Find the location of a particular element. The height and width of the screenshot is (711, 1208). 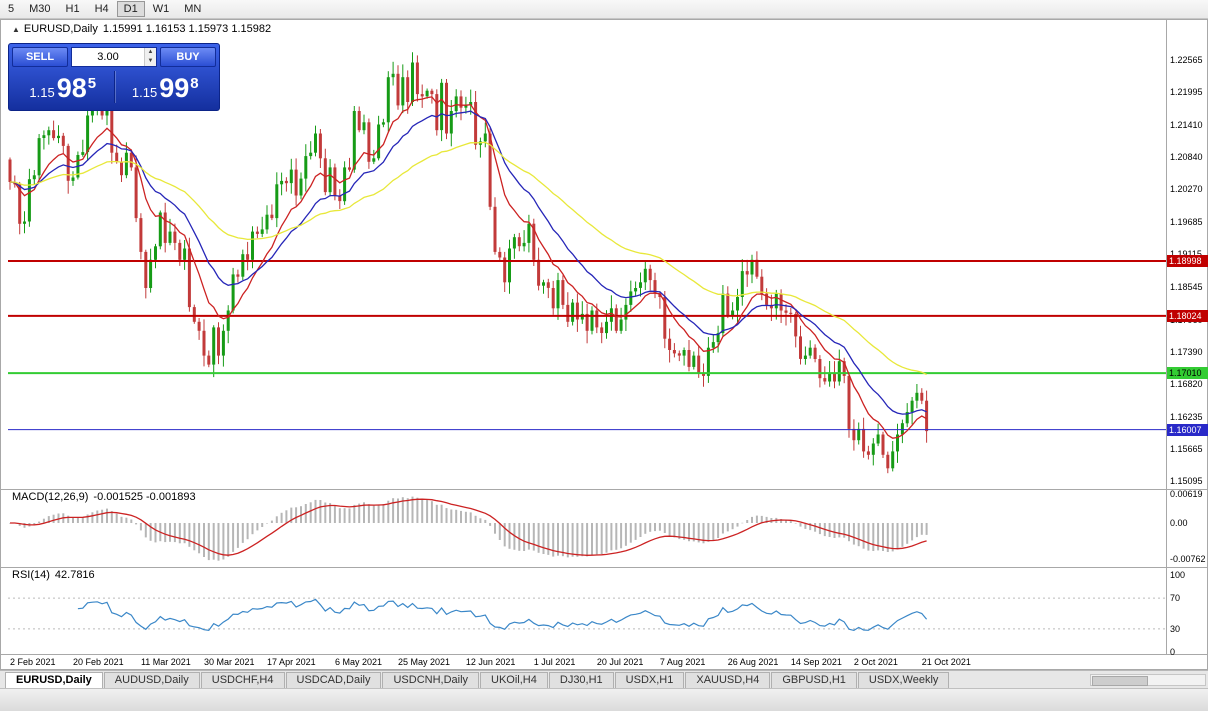

timeframe-button-D1: D1 is located at coordinates (130, 9).